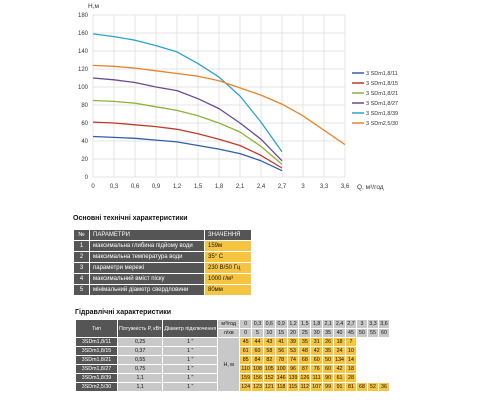 This screenshot has height=400, width=500. Describe the element at coordinates (229, 364) in the screenshot. I see `hyd-unit-h: Н, м` at that location.